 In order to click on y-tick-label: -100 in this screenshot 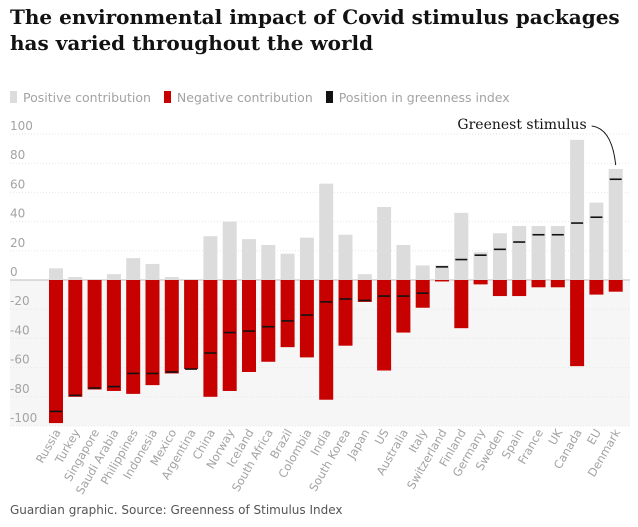, I will do `click(23, 418)`.